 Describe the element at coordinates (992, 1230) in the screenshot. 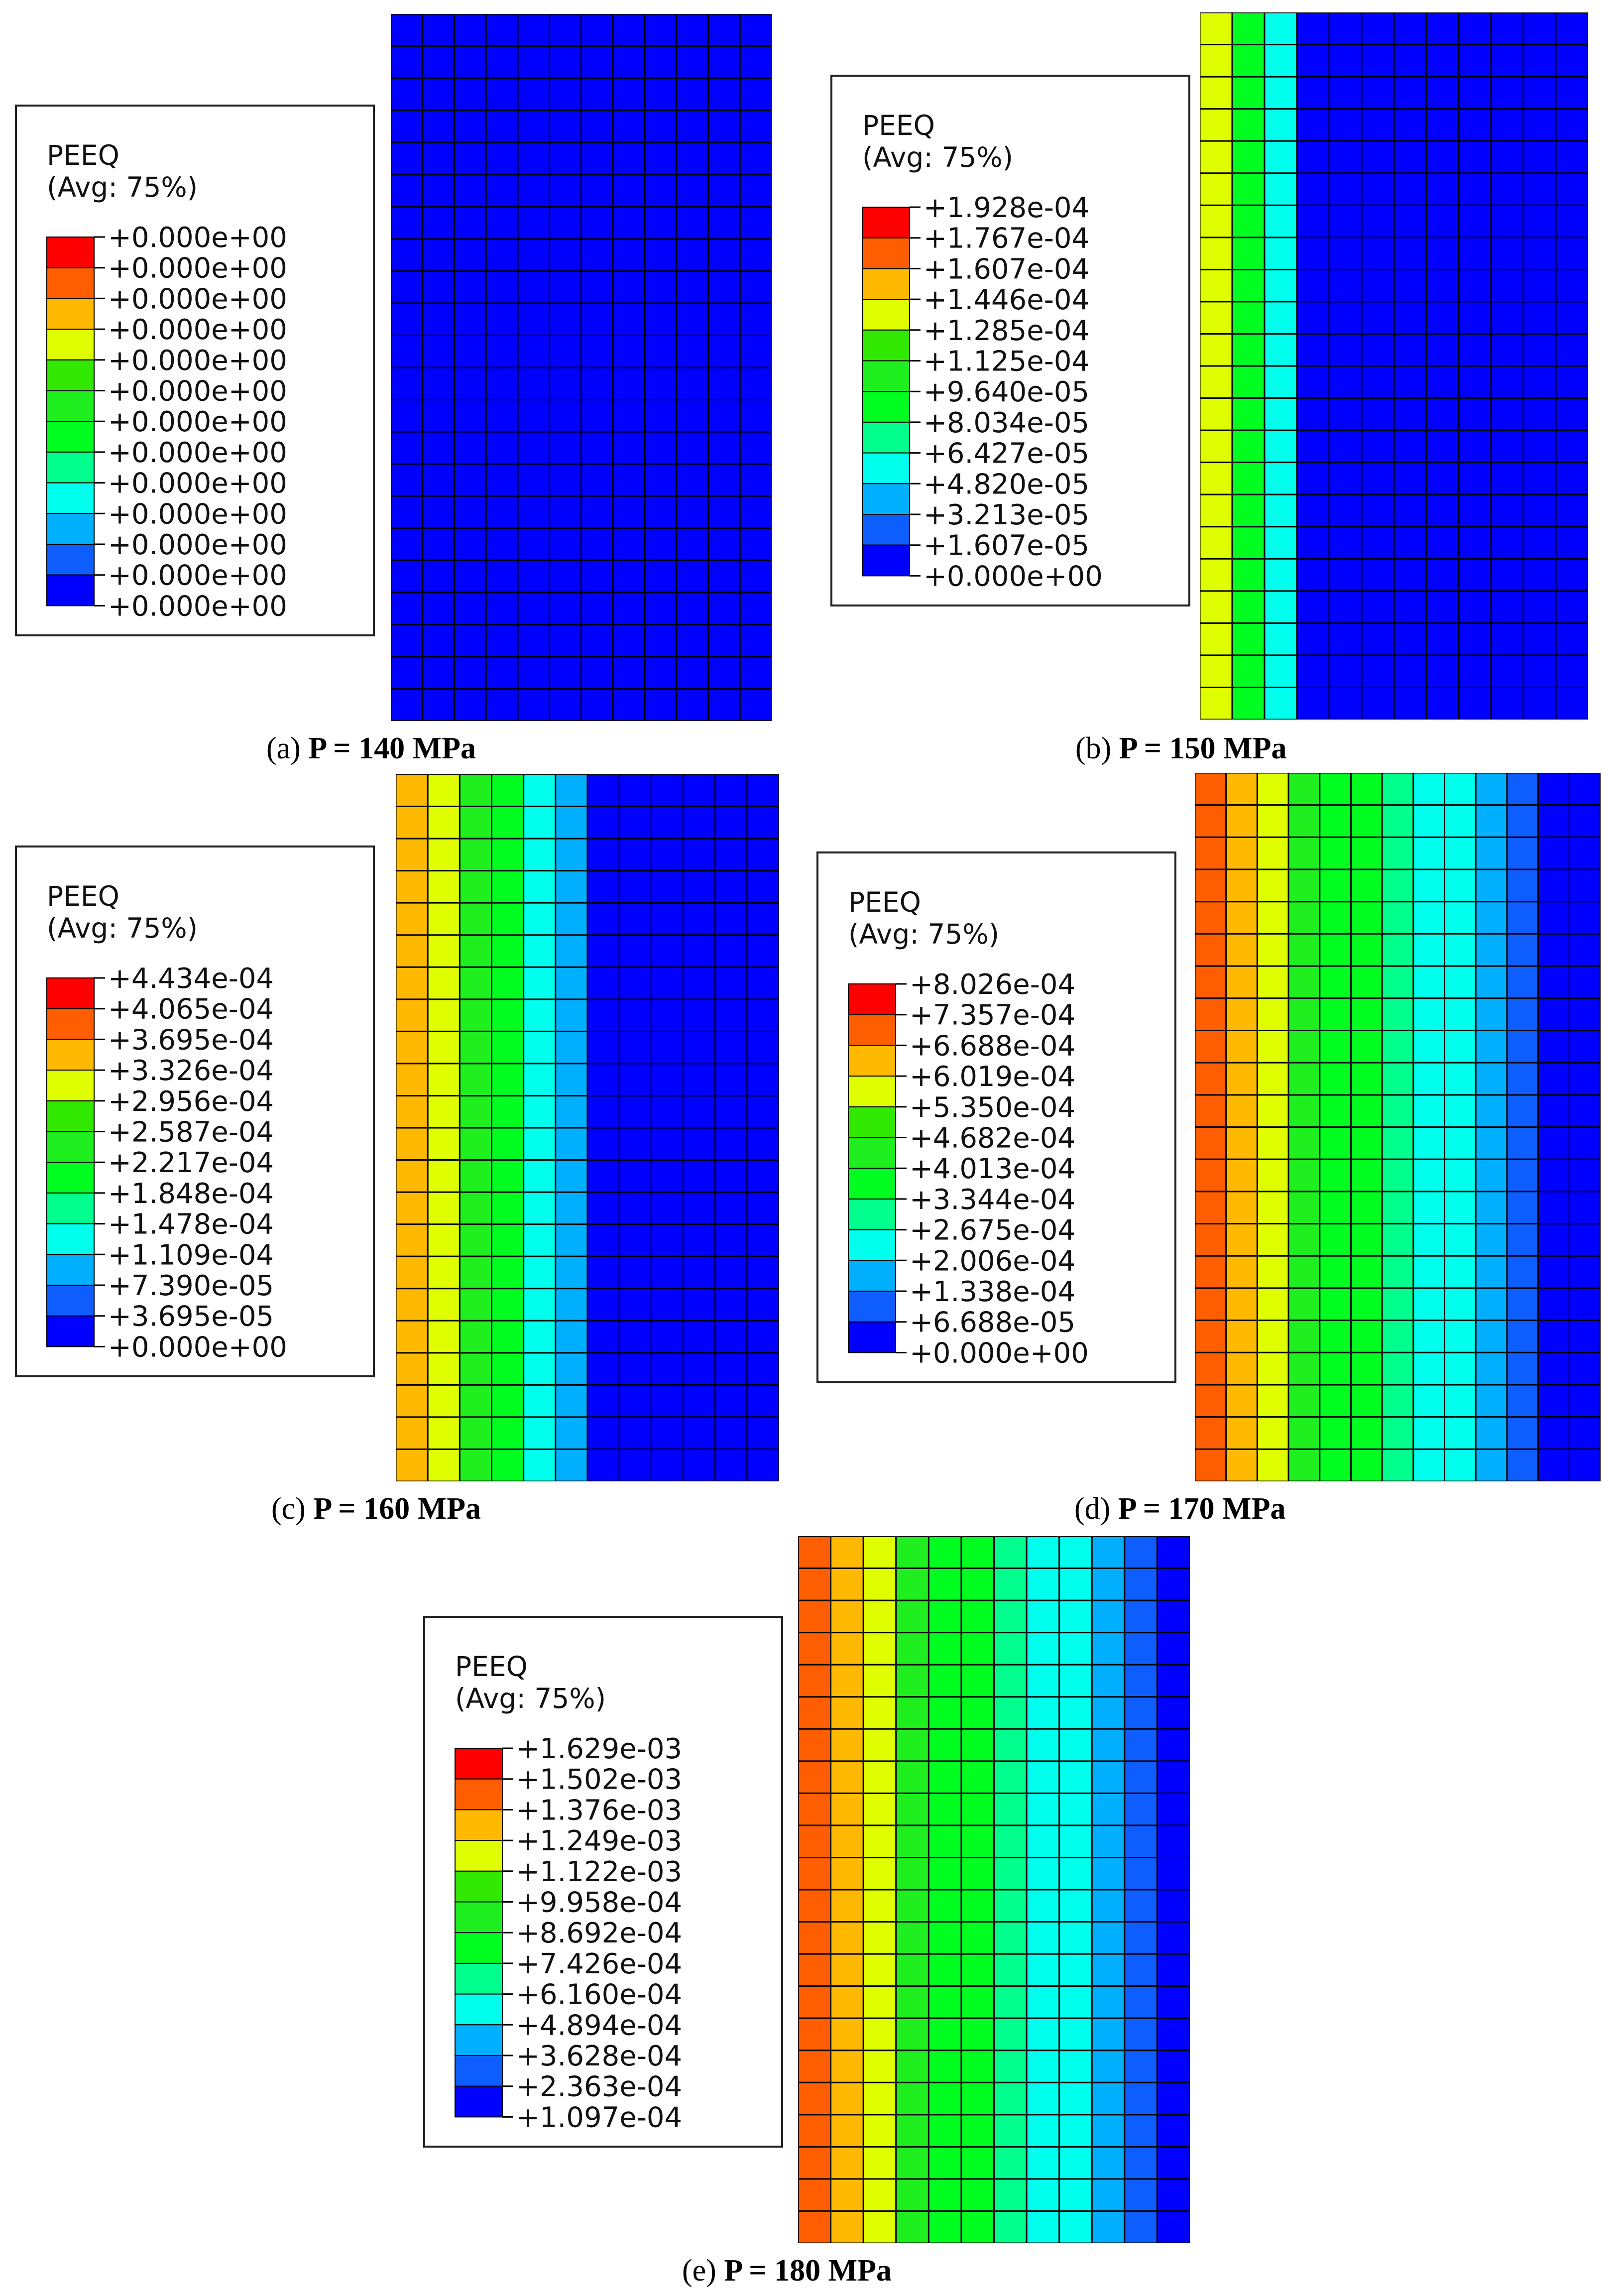

I see `legend-value: +2.675e-04` at that location.